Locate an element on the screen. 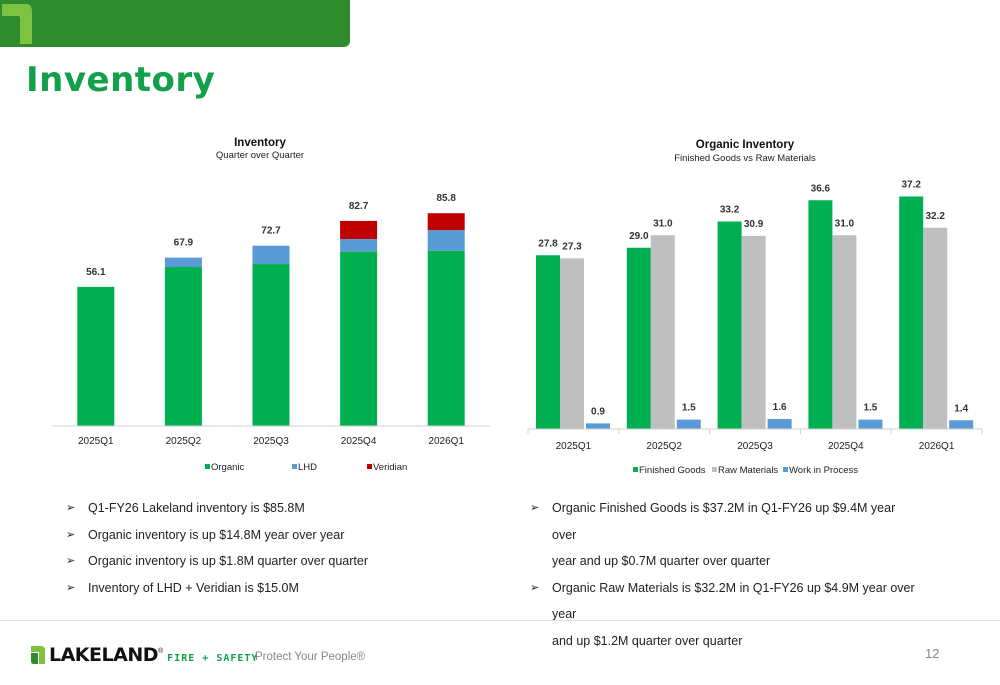 The height and width of the screenshot is (685, 1000). bar-work-in-process-2025Q2 is located at coordinates (688, 424).